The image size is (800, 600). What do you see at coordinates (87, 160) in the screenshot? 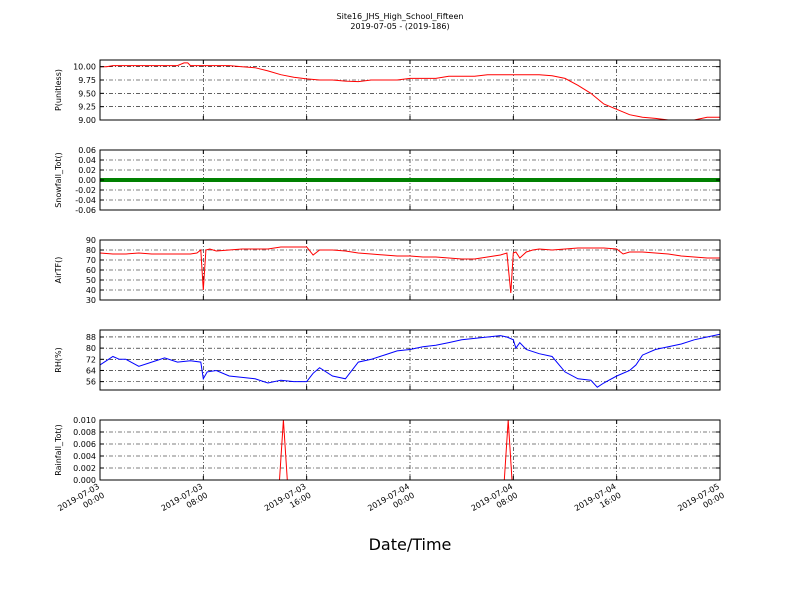
I see `y-tick-label: 0.04` at bounding box center [87, 160].